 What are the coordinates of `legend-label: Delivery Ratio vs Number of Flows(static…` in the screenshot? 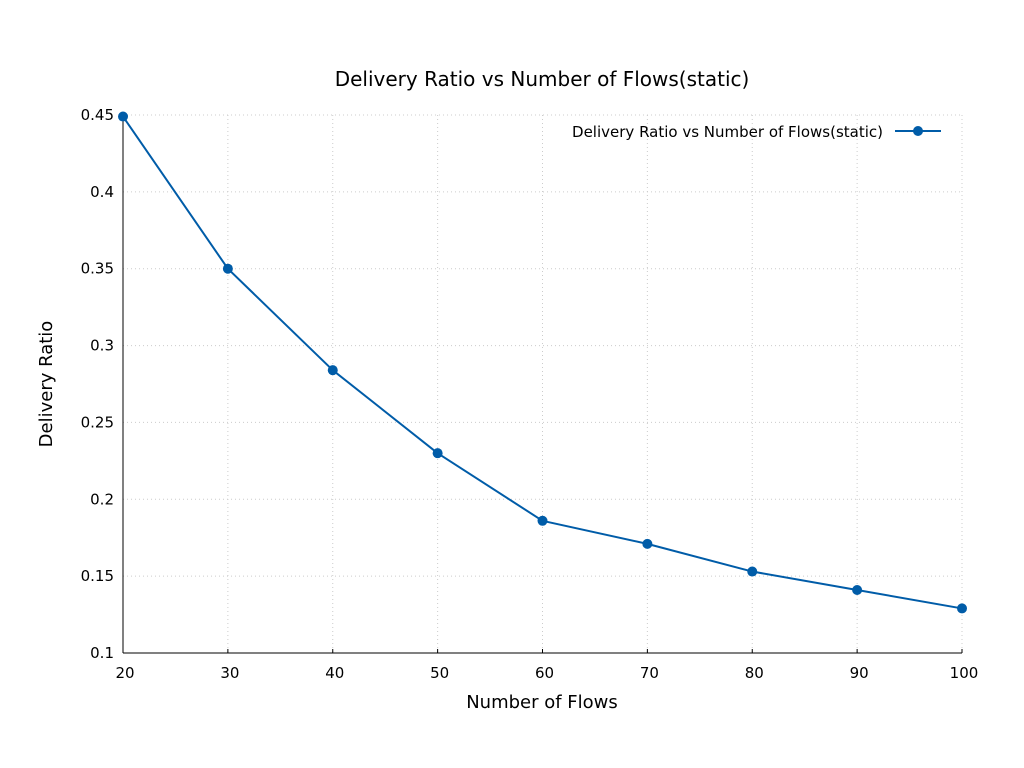 It's located at (727, 132).